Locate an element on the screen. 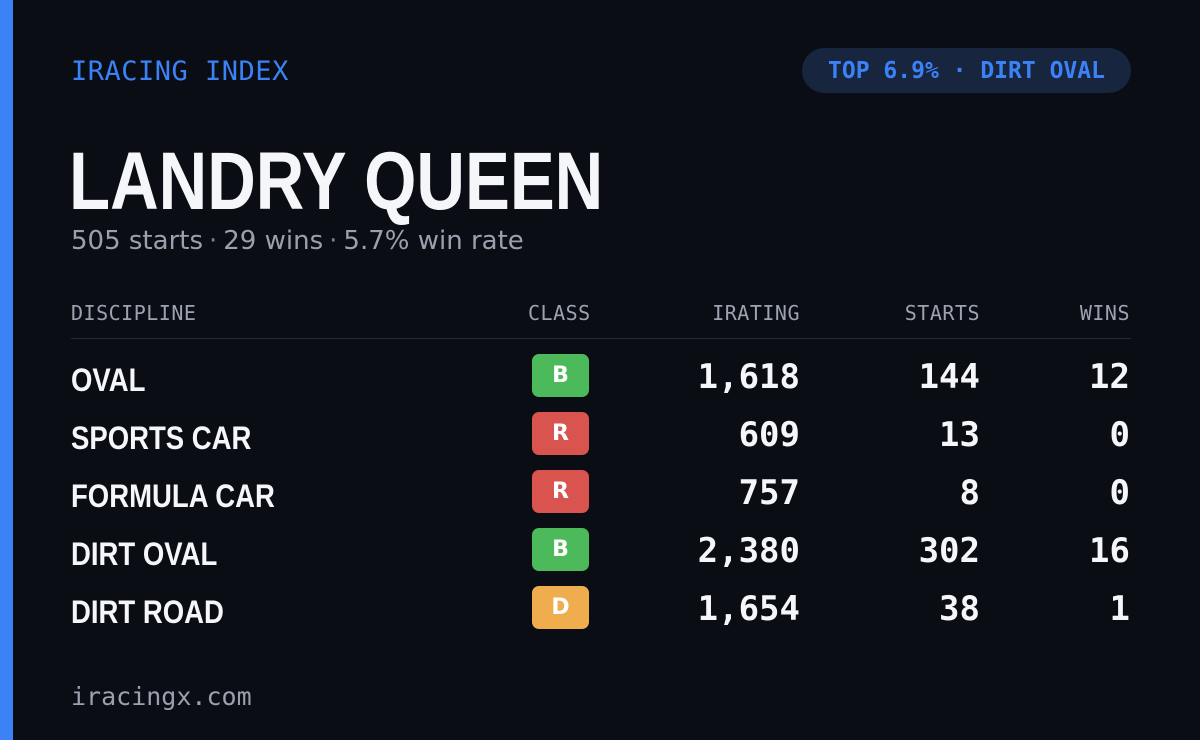 Image resolution: width=1200 pixels, height=740 pixels. starts-value: 13 is located at coordinates (959, 435).